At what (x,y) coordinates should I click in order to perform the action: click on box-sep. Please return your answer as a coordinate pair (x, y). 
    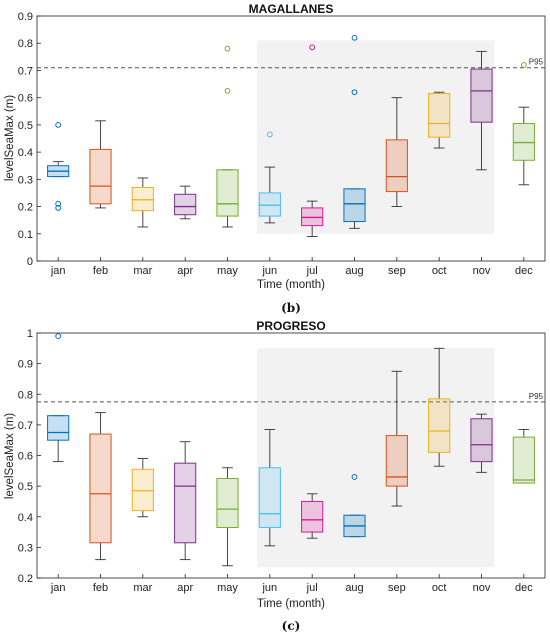
    Looking at the image, I should click on (396, 438).